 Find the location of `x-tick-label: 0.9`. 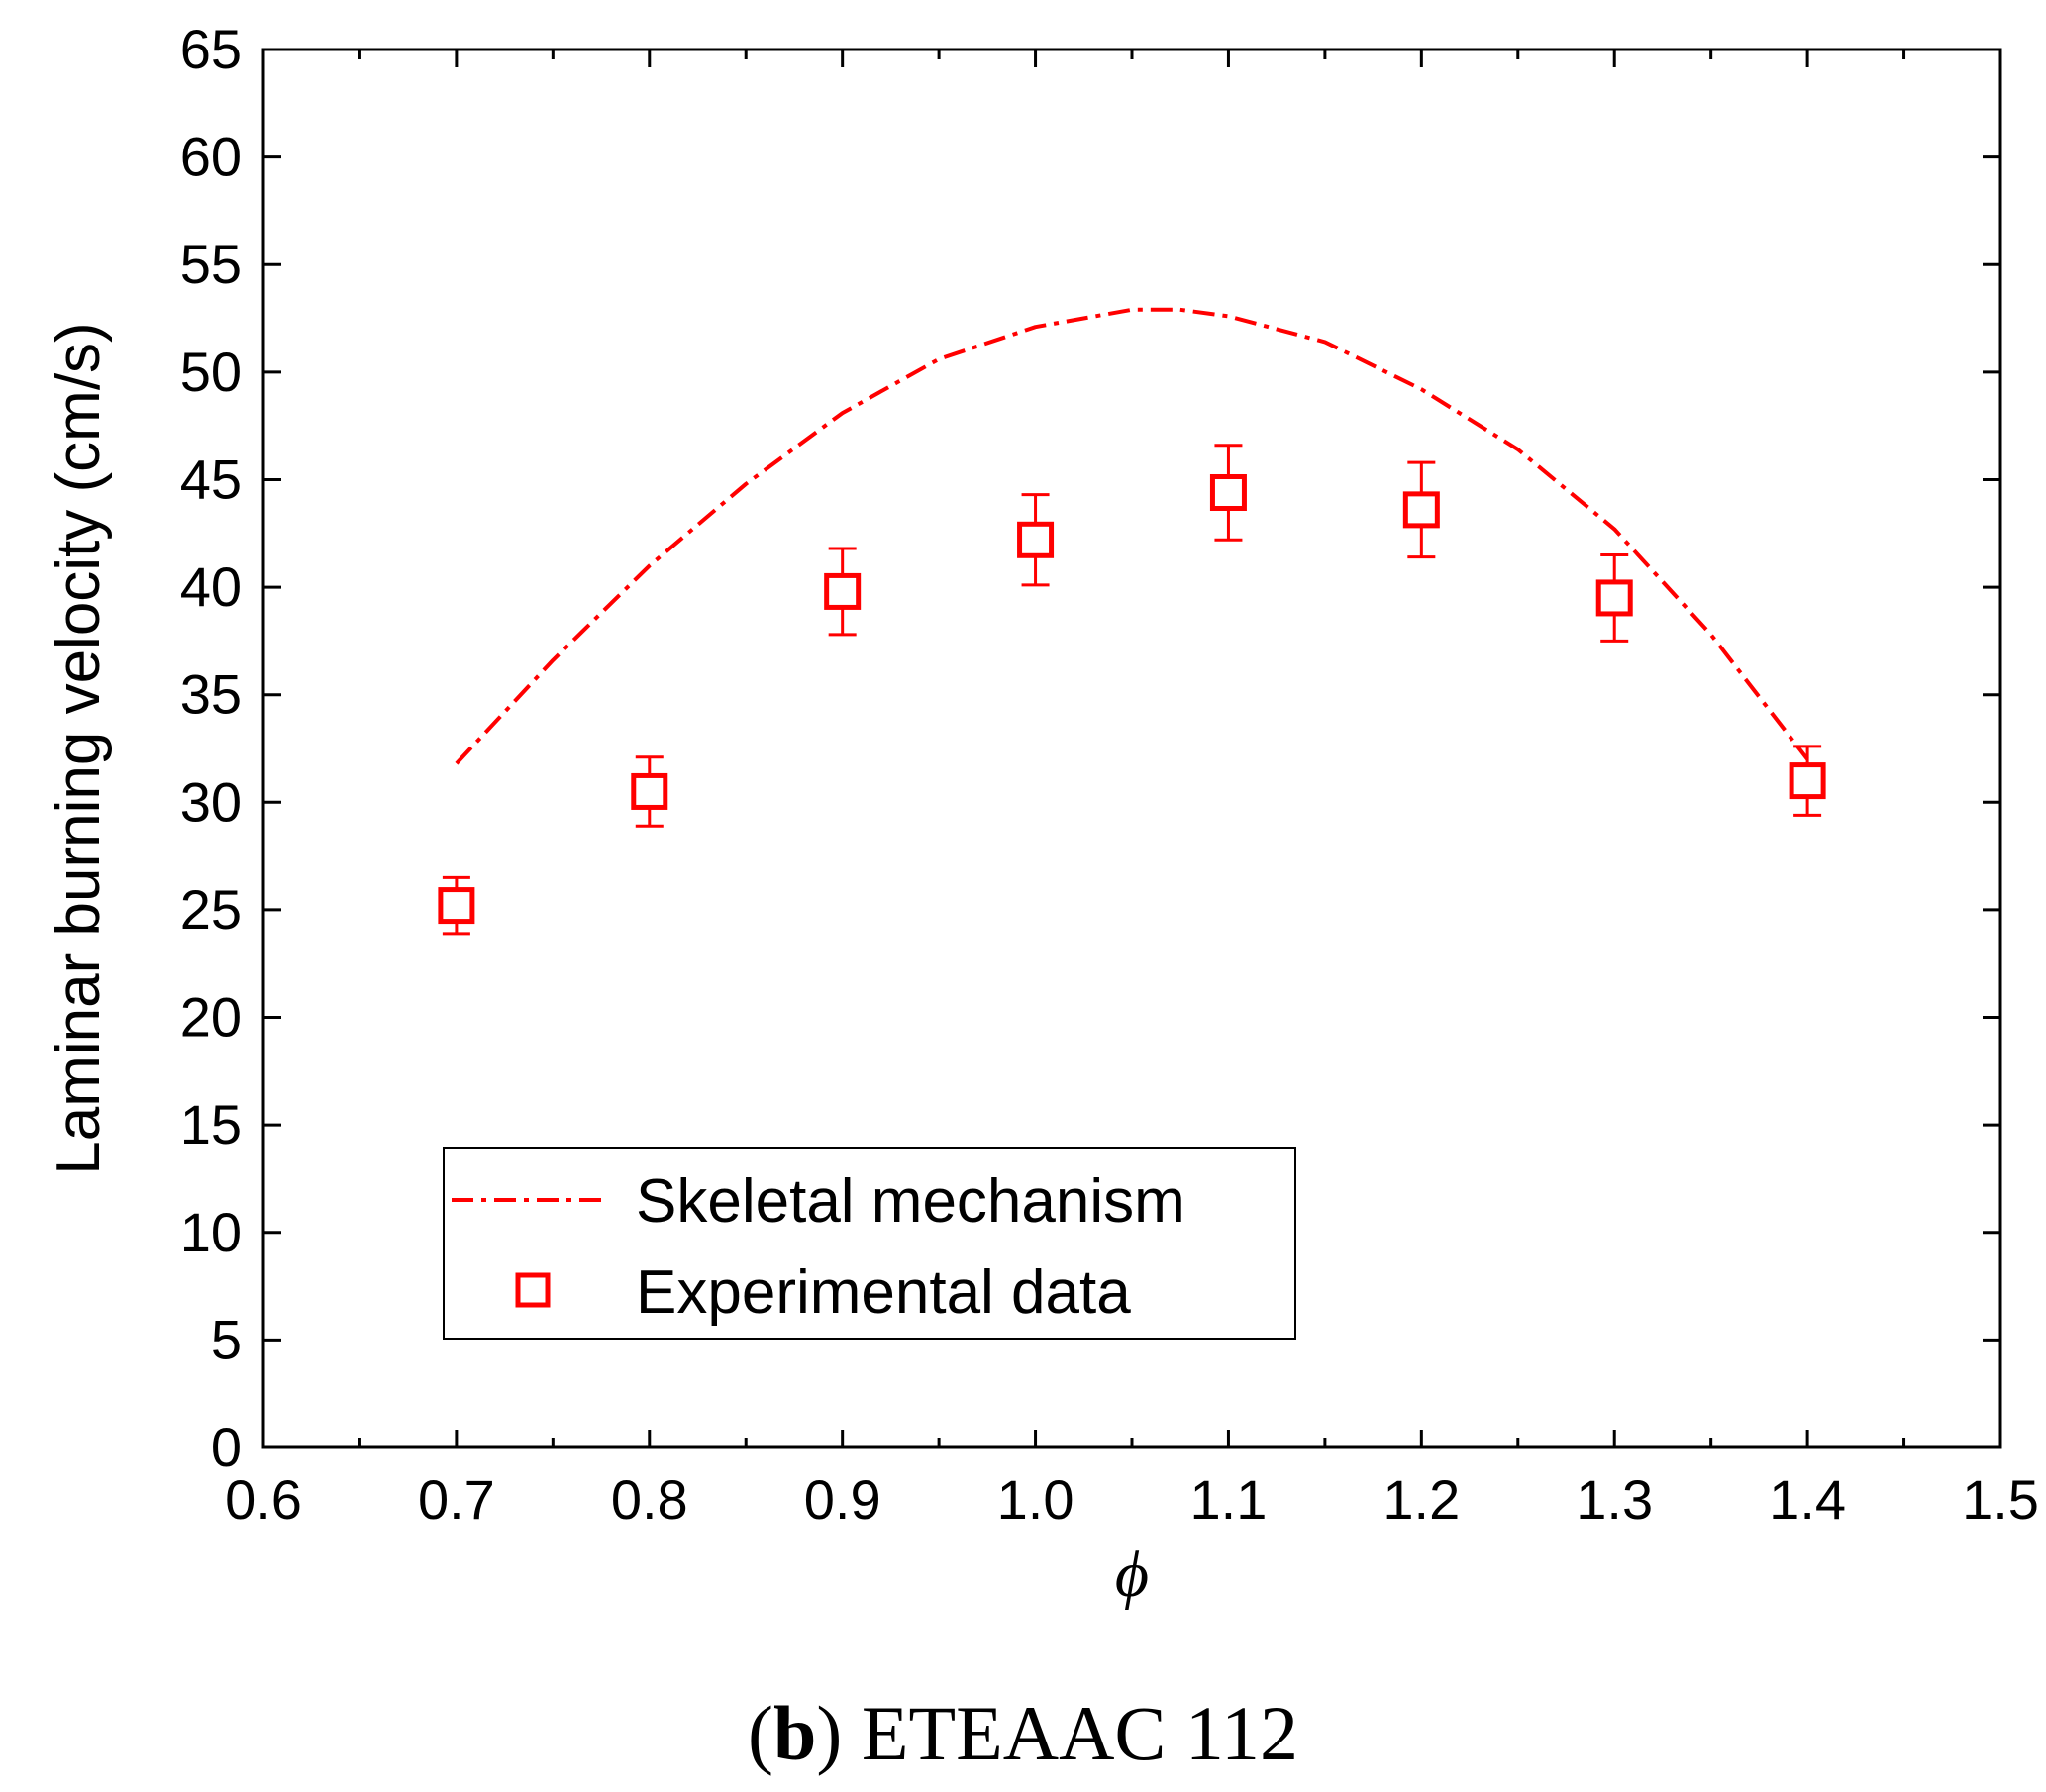

x-tick-label: 0.9 is located at coordinates (842, 1499).